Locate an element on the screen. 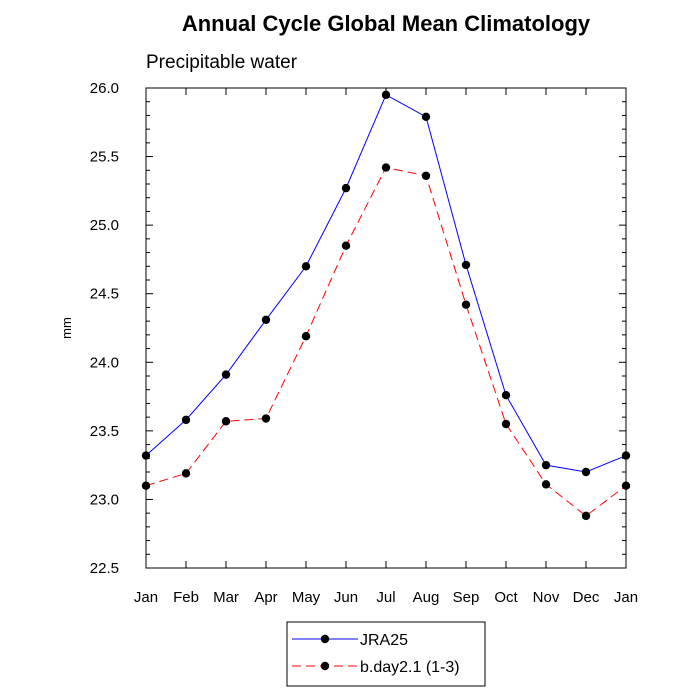  x-tick-label: Jun is located at coordinates (346, 597).